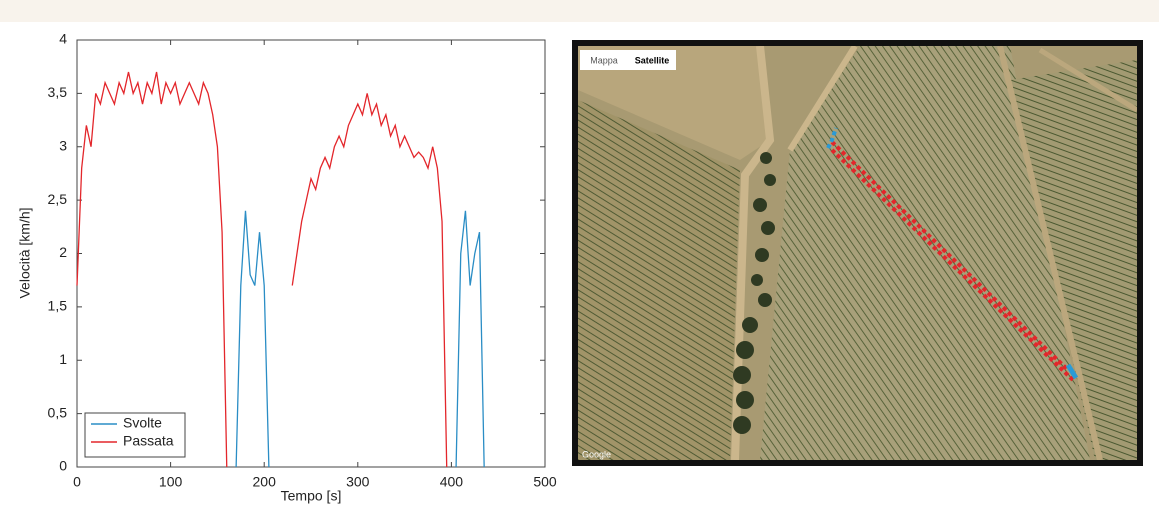  Describe the element at coordinates (25, 252) in the screenshot. I see `y-axis-label: Velocità [km/h]` at that location.